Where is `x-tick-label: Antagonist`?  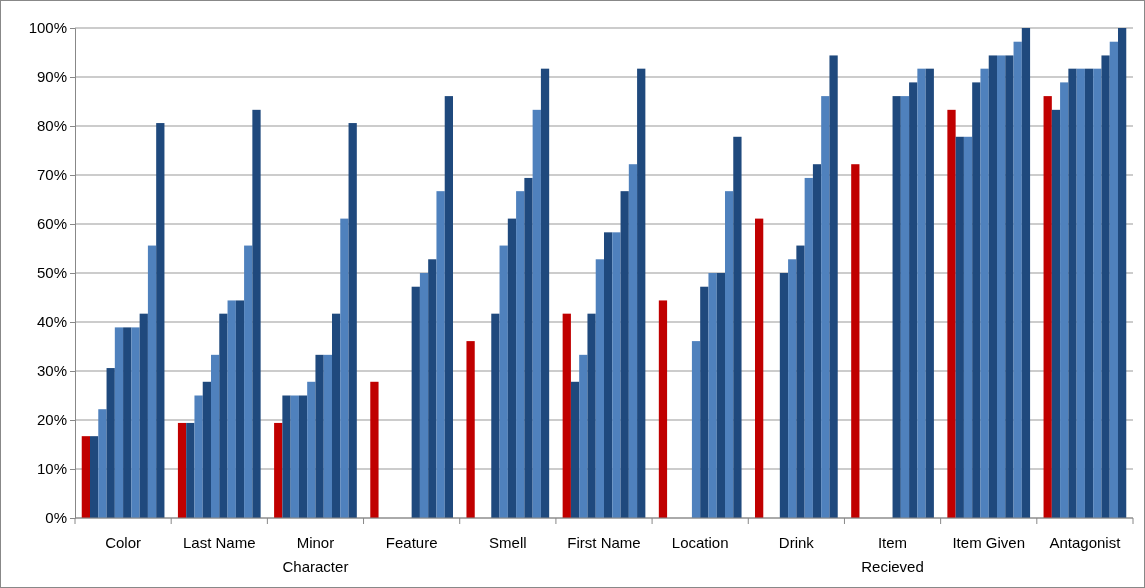
x-tick-label: Antagonist is located at coordinates (1085, 542).